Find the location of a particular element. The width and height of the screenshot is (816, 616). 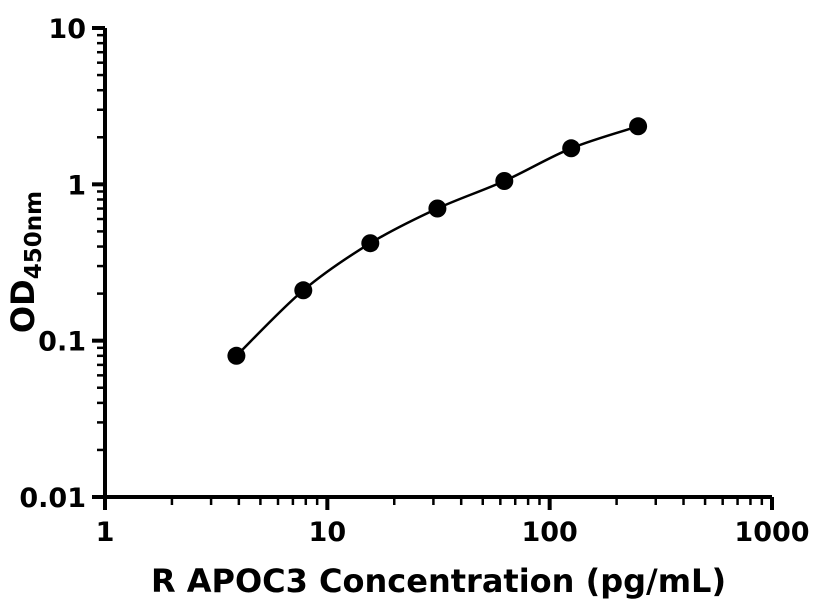

x-axis-title: R APOC3 Concentration (pg/mL) is located at coordinates (438, 581).